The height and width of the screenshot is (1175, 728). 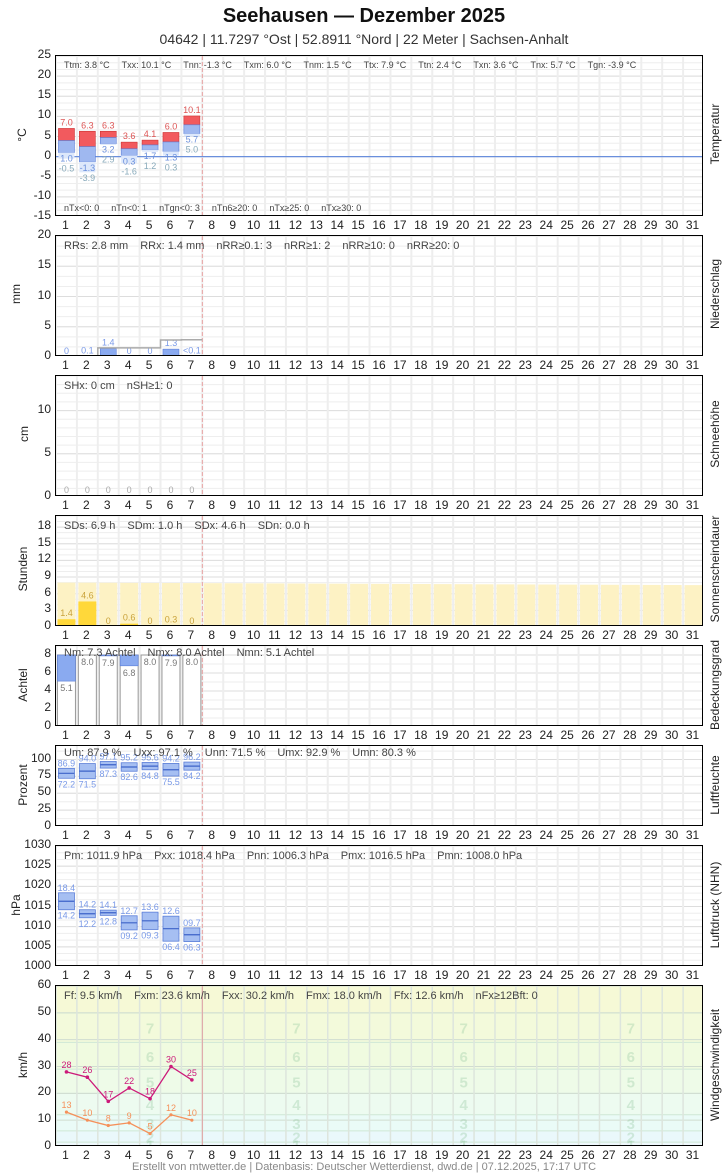 I want to click on x-tick-day: 26, so click(x=588, y=835).